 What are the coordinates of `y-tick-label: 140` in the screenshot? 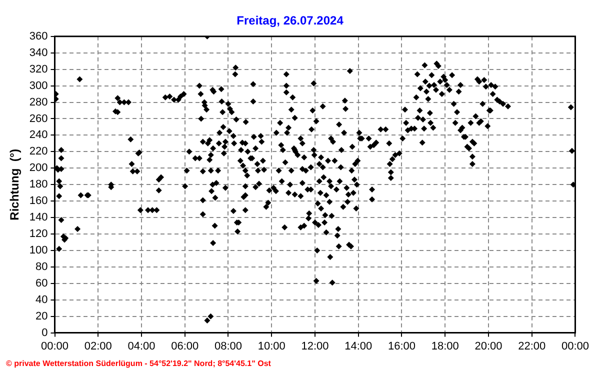 It's located at (38, 218).